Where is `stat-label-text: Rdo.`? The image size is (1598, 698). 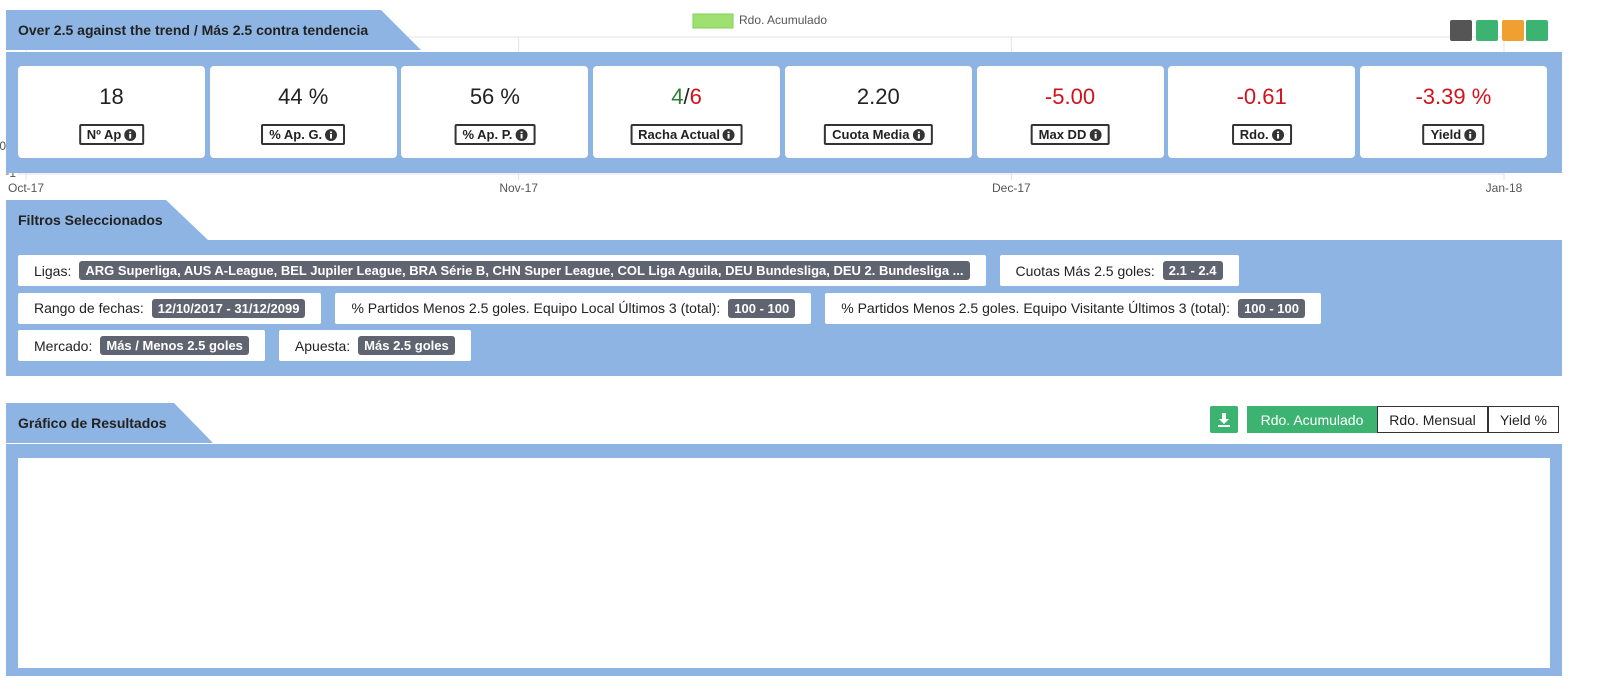
stat-label-text: Rdo. is located at coordinates (1254, 134).